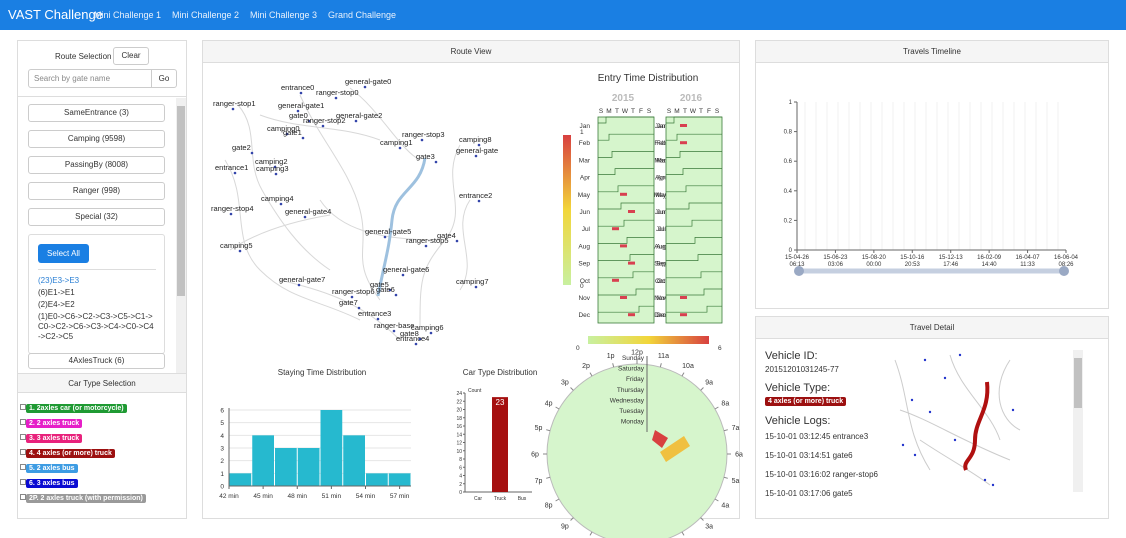 The image size is (1126, 538). Describe the element at coordinates (96, 139) in the screenshot. I see `group-button: Camping (9598)` at that location.